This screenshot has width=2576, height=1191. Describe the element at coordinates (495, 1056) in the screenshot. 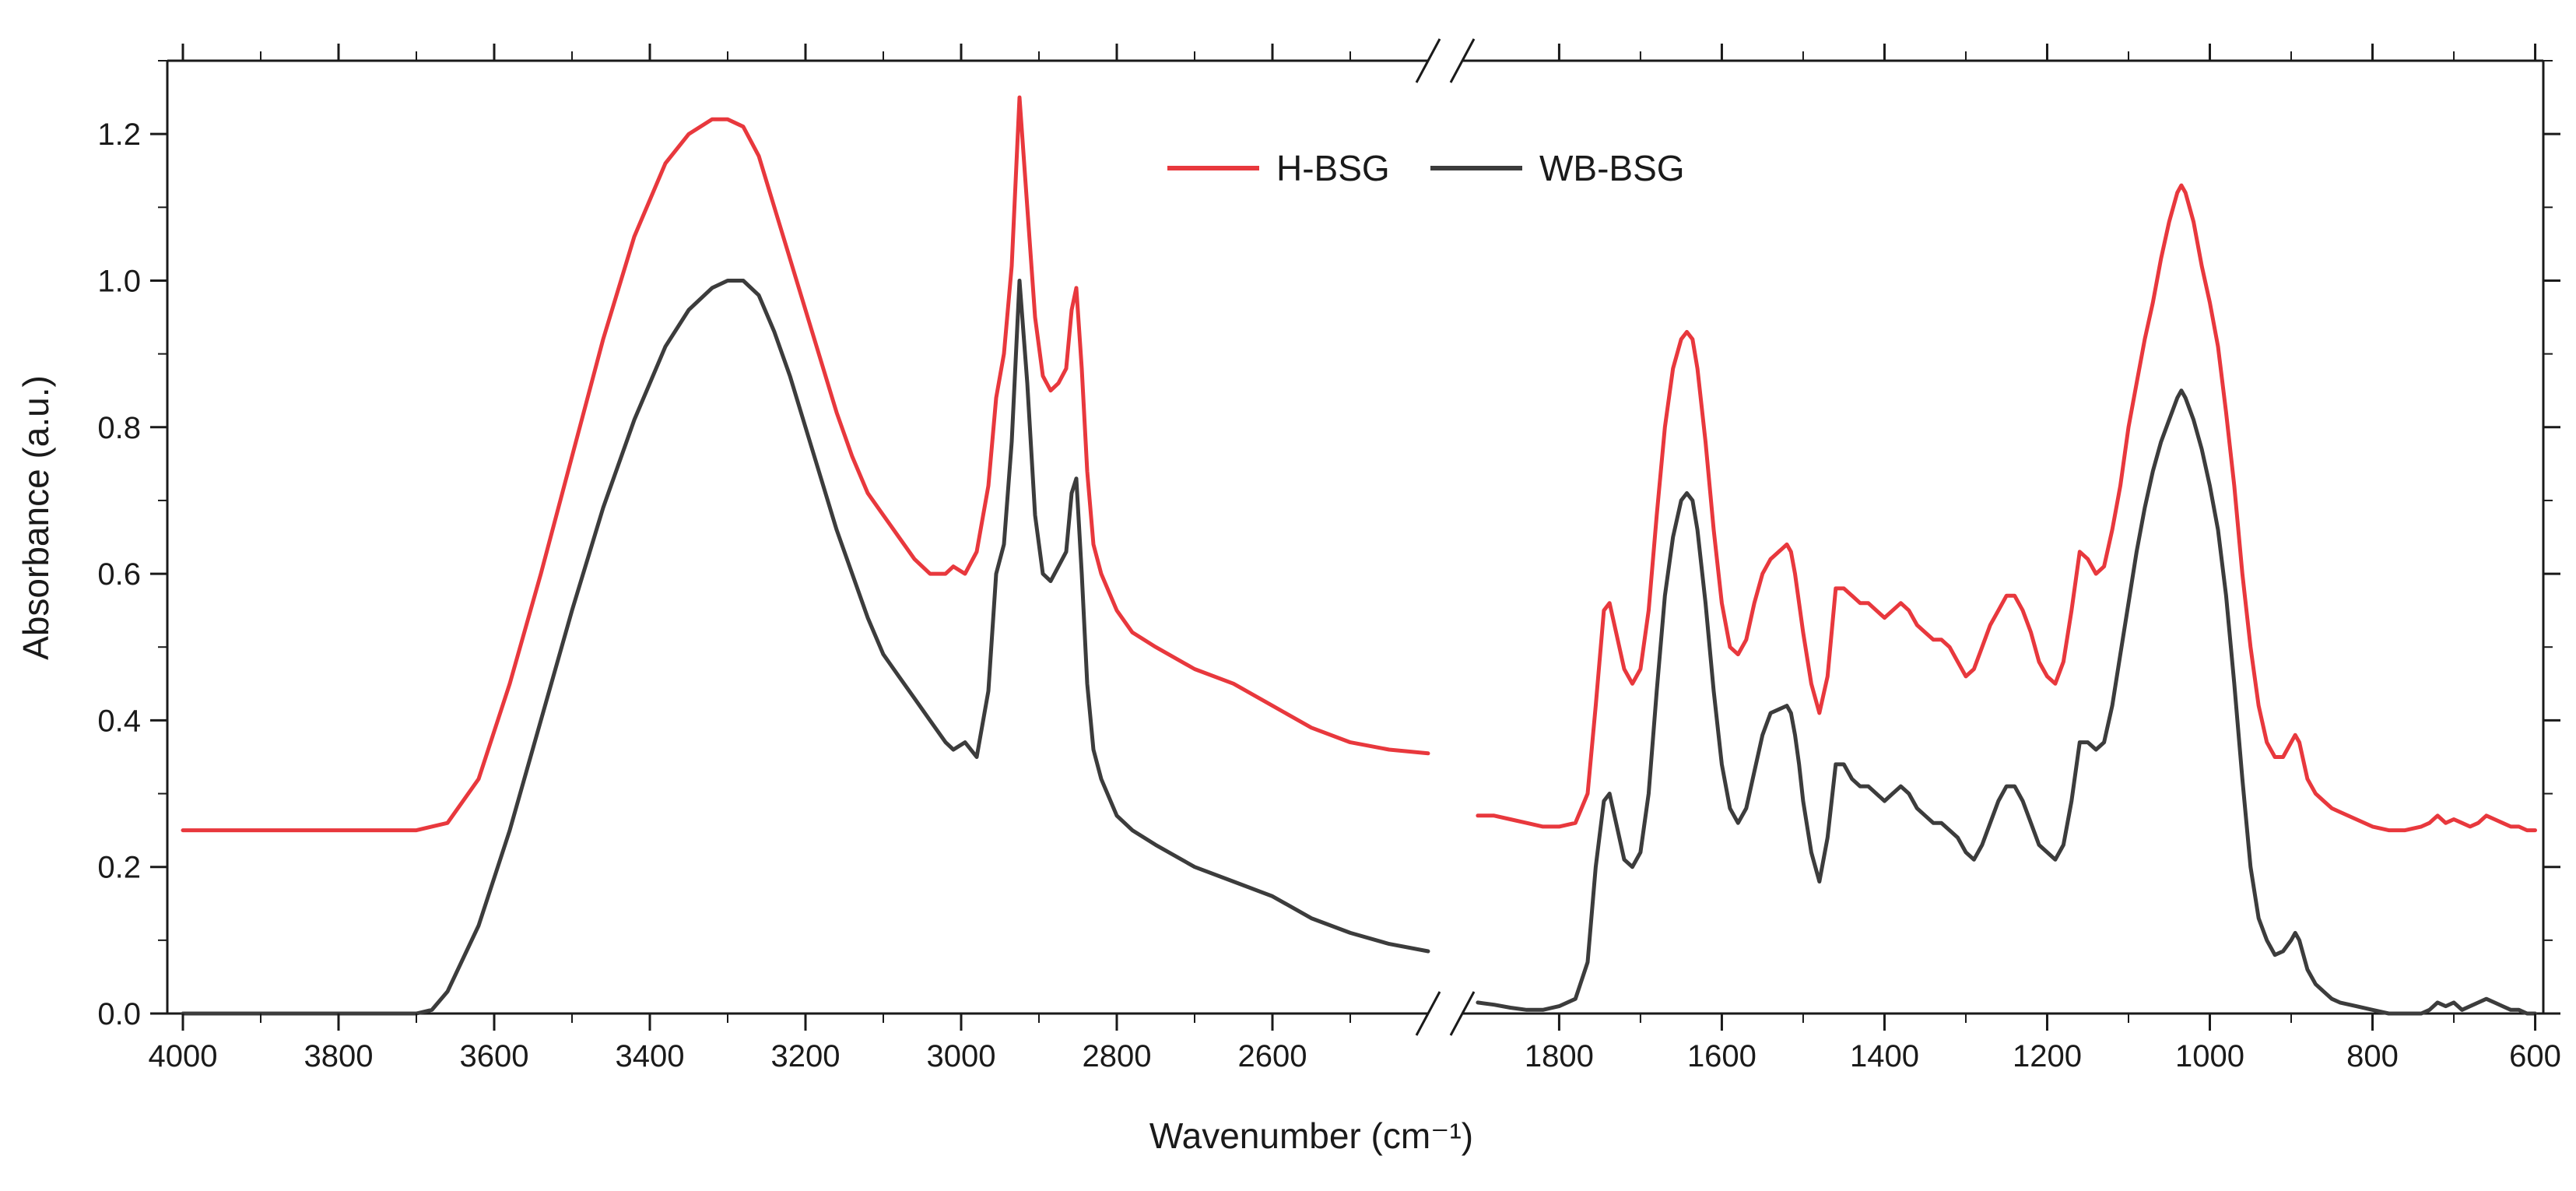

I see `x-tick-label: 3600` at that location.